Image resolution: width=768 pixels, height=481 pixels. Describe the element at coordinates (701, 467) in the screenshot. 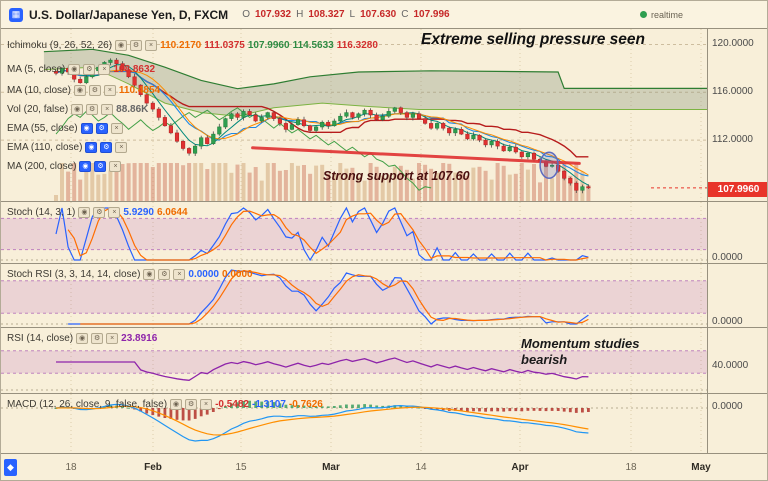

I see `time-axis-label: May` at that location.